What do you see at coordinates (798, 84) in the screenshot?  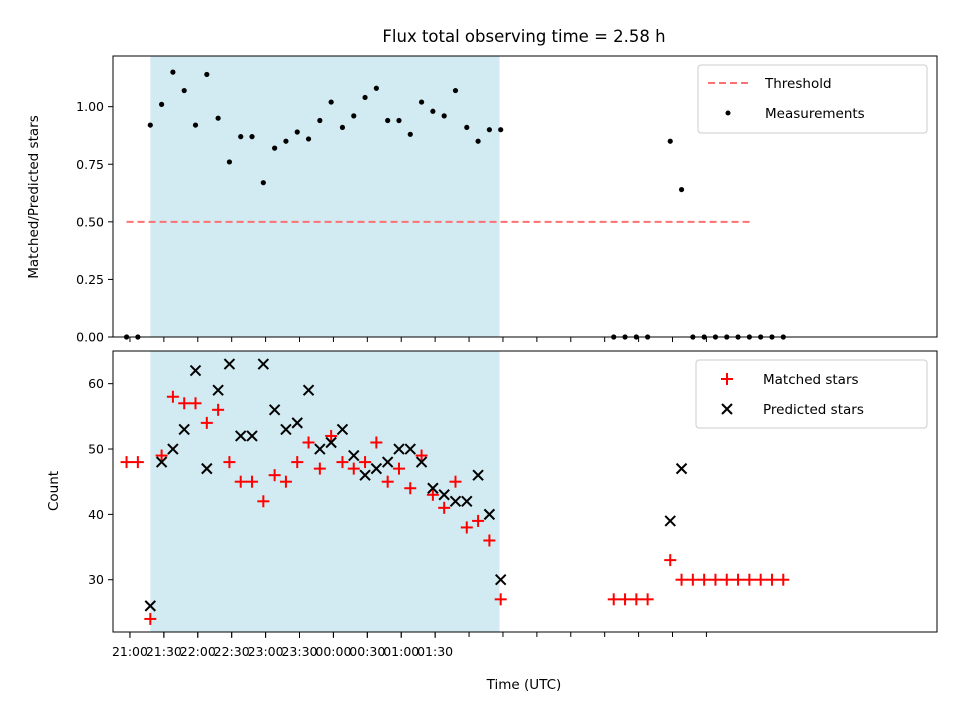 I see `legend-threshold-label: Threshold` at bounding box center [798, 84].